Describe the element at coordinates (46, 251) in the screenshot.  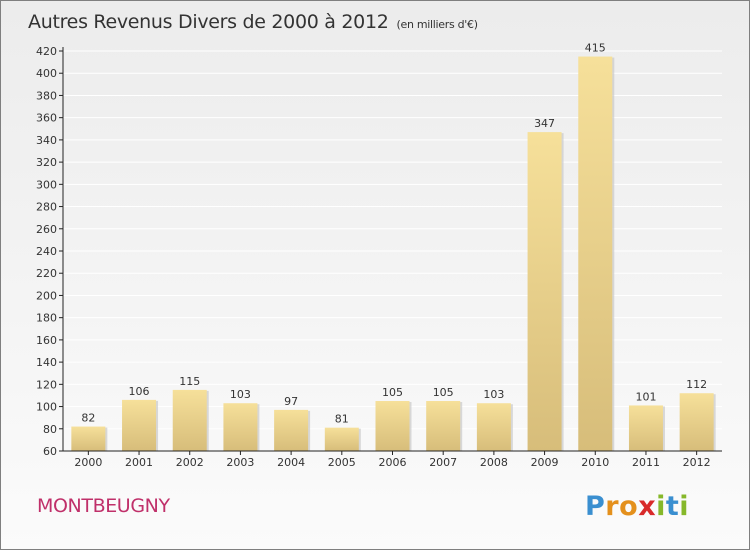
I see `y-tick-label: 240` at that location.